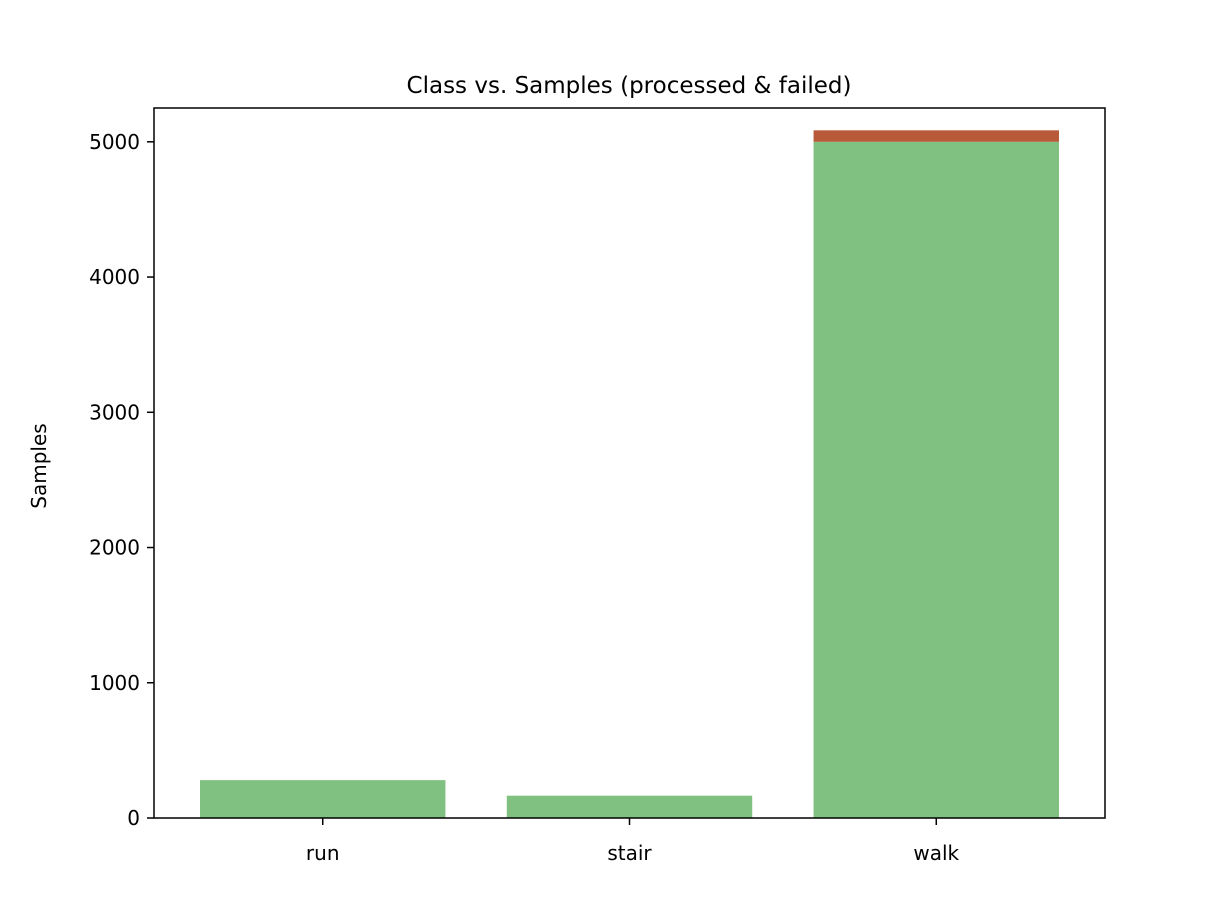 The width and height of the screenshot is (1228, 923). I want to click on y-tick-label: 4000, so click(114, 277).